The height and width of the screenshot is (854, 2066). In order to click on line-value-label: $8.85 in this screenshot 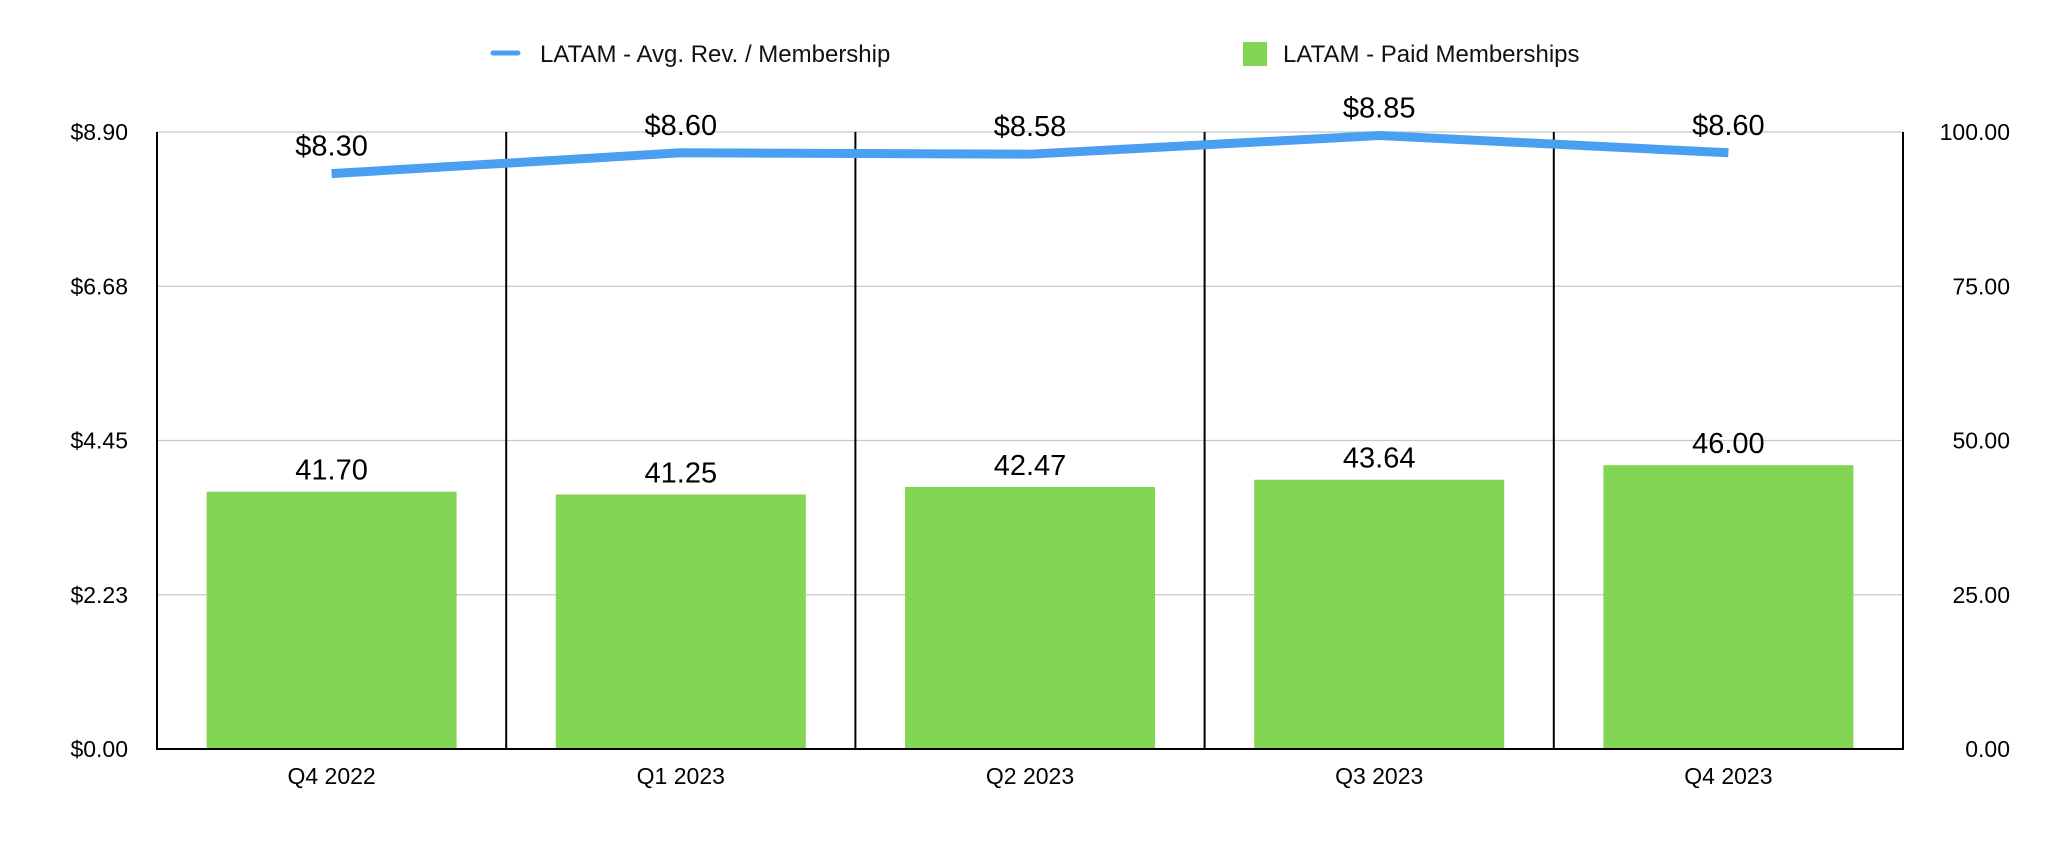, I will do `click(1379, 108)`.